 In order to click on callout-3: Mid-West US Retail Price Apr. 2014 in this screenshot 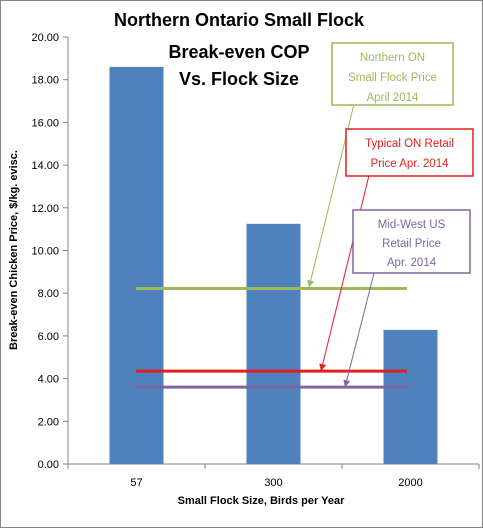, I will do `click(407, 298)`.